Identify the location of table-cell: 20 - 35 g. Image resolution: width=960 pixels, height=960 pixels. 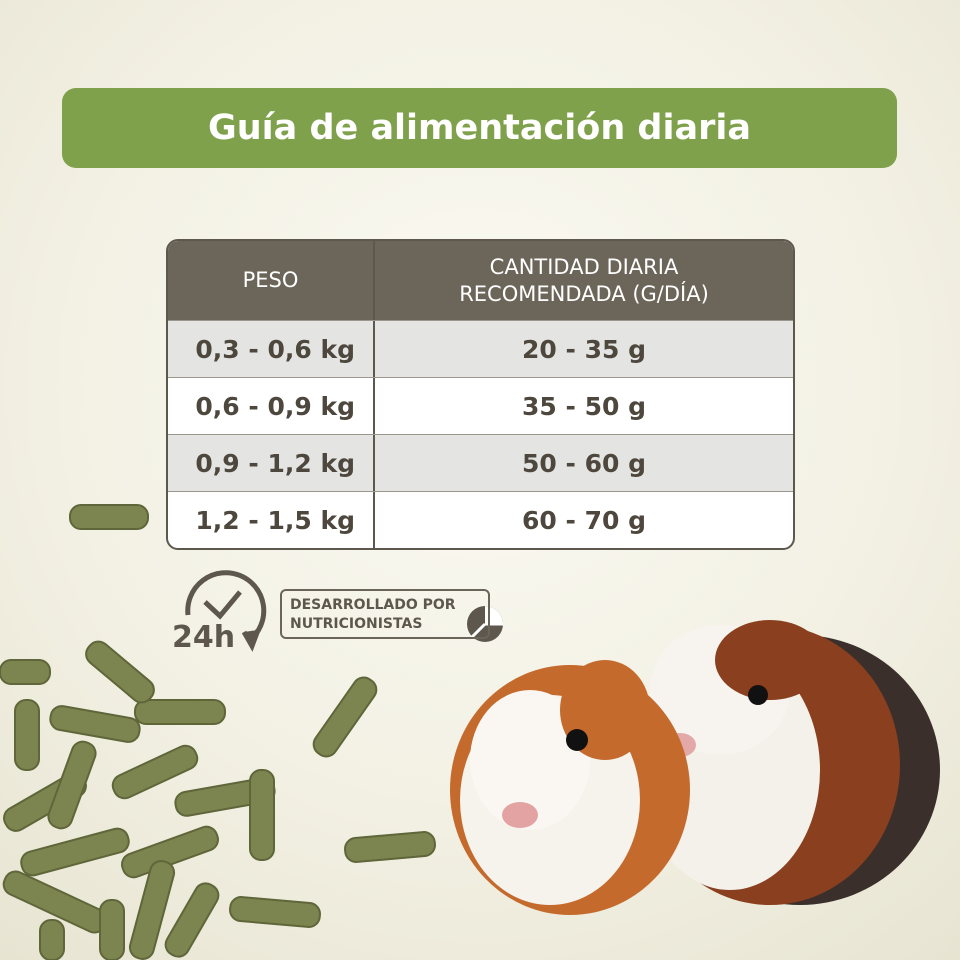
(584, 349).